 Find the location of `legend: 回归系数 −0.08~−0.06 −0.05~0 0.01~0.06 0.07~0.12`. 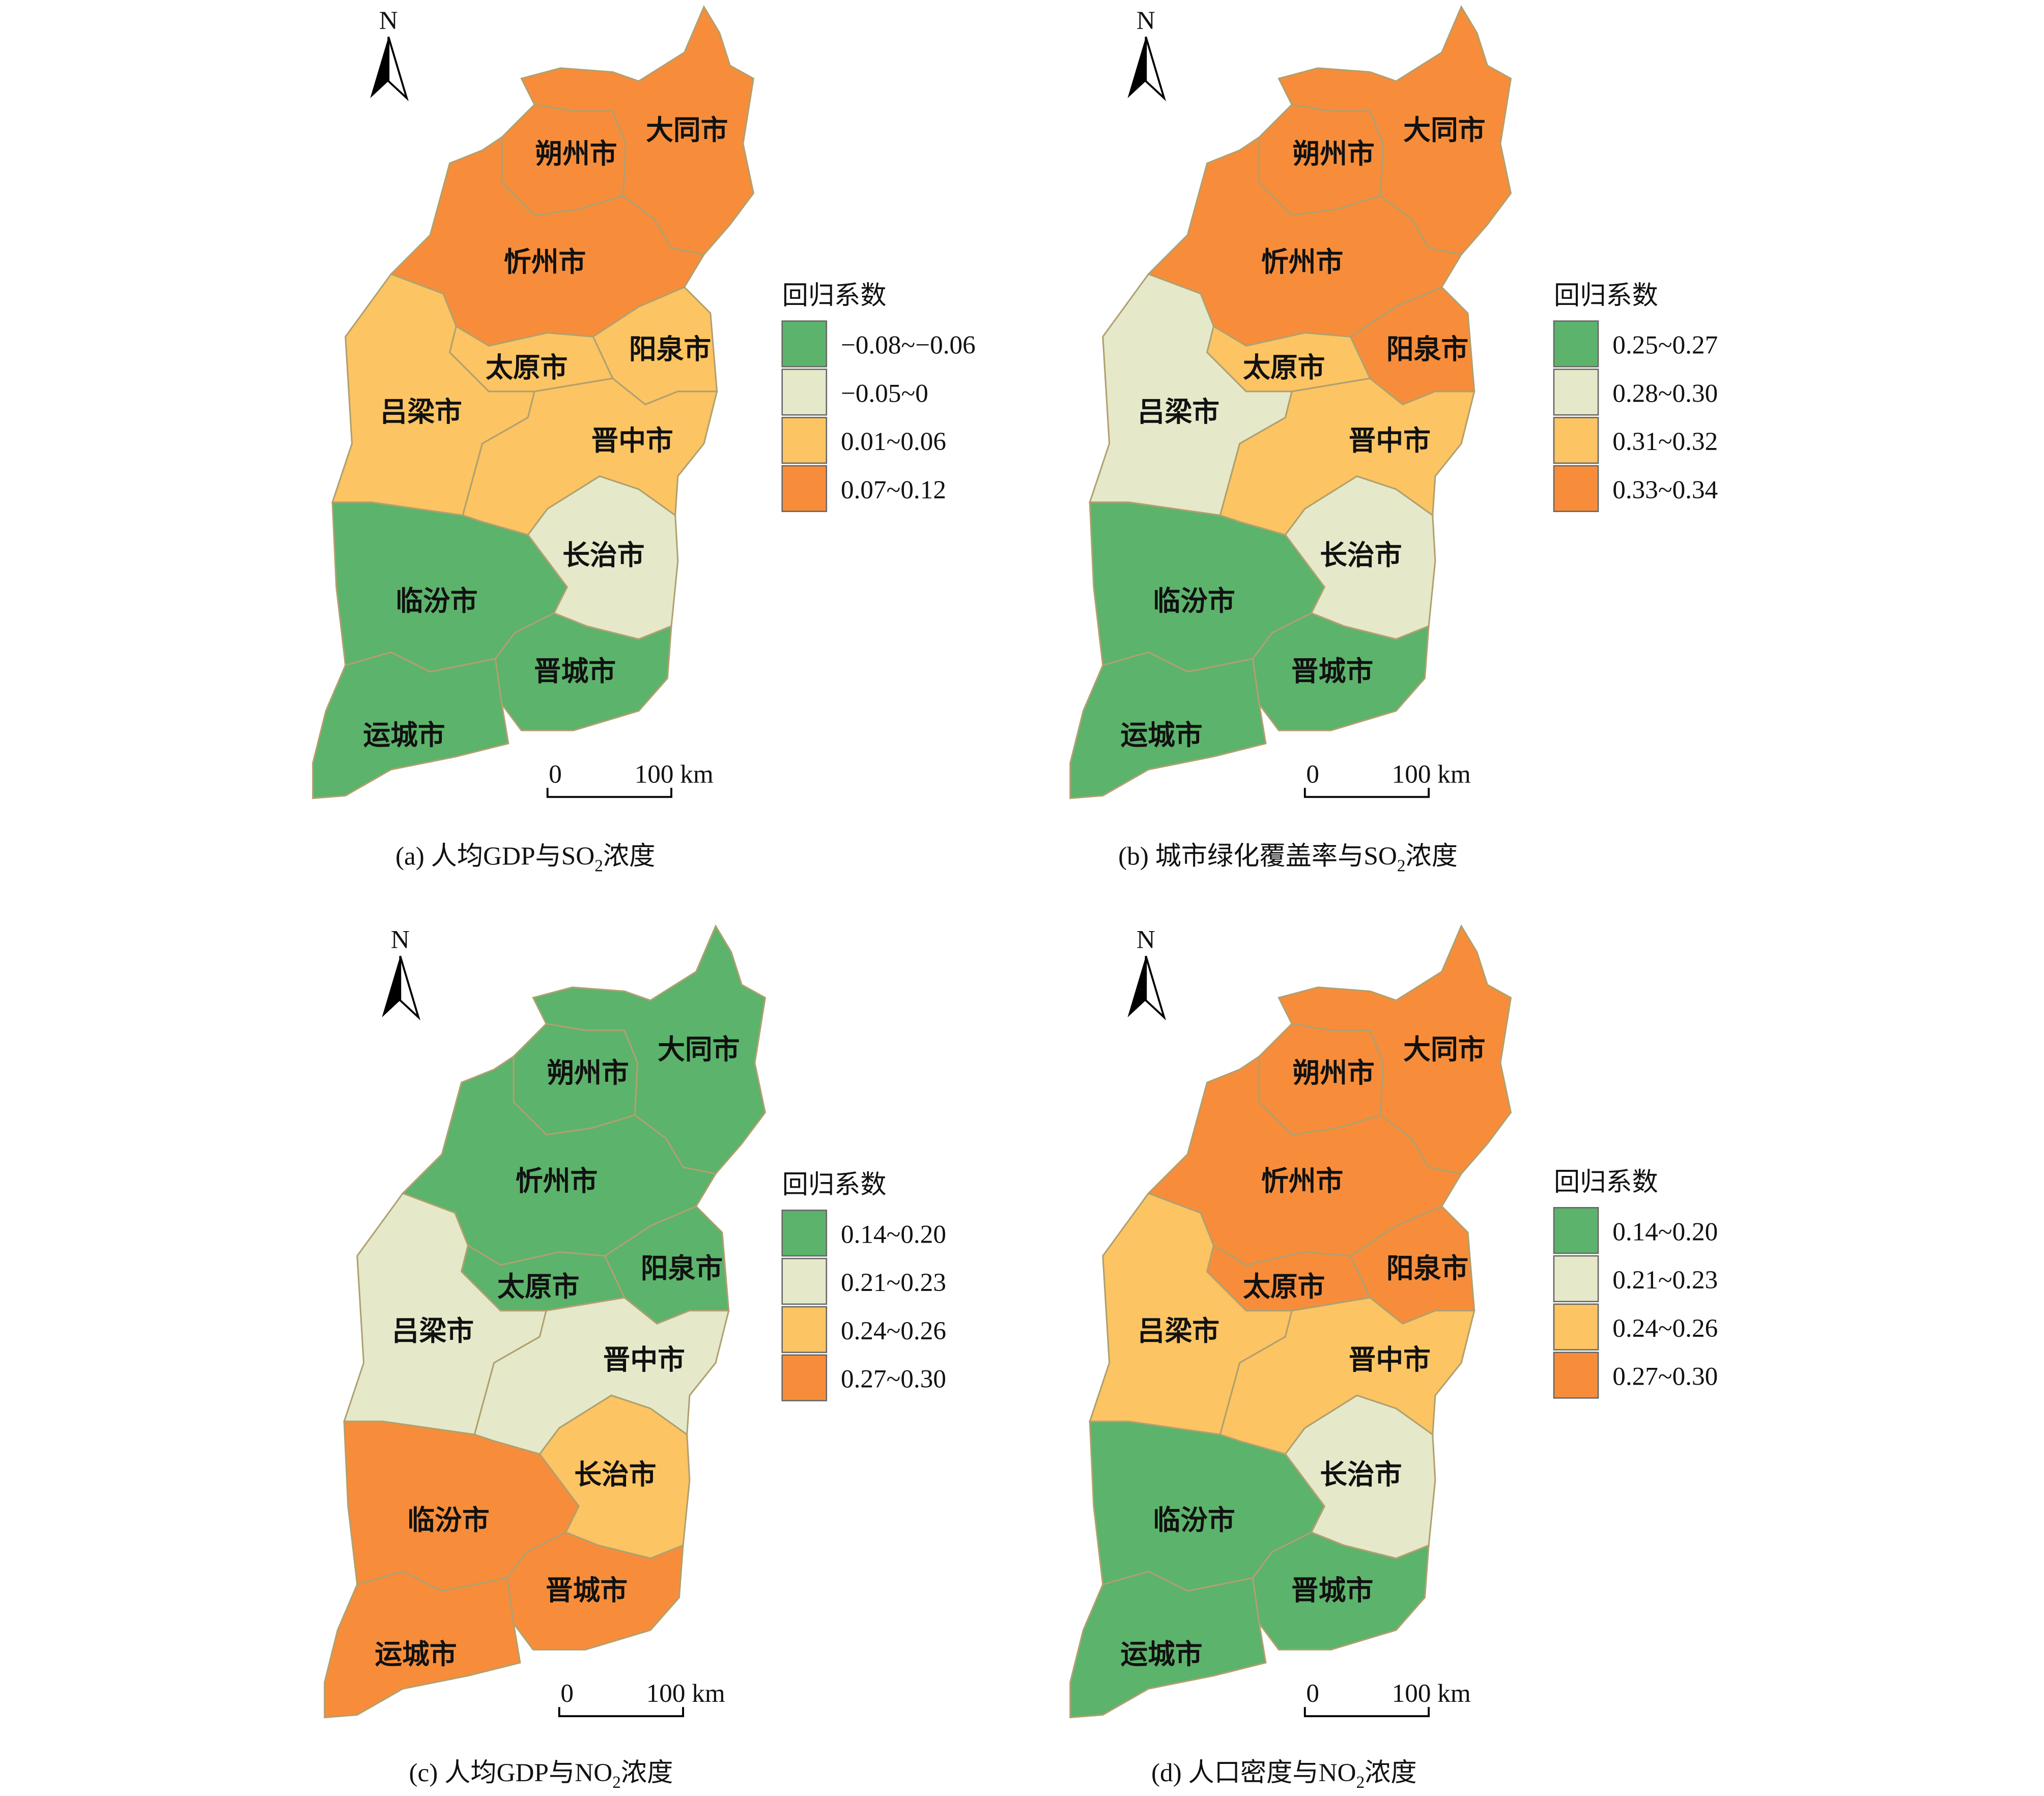

legend: 回归系数 −0.08~−0.06 −0.05~0 0.01~0.06 0.07~0.12 is located at coordinates (878, 397).